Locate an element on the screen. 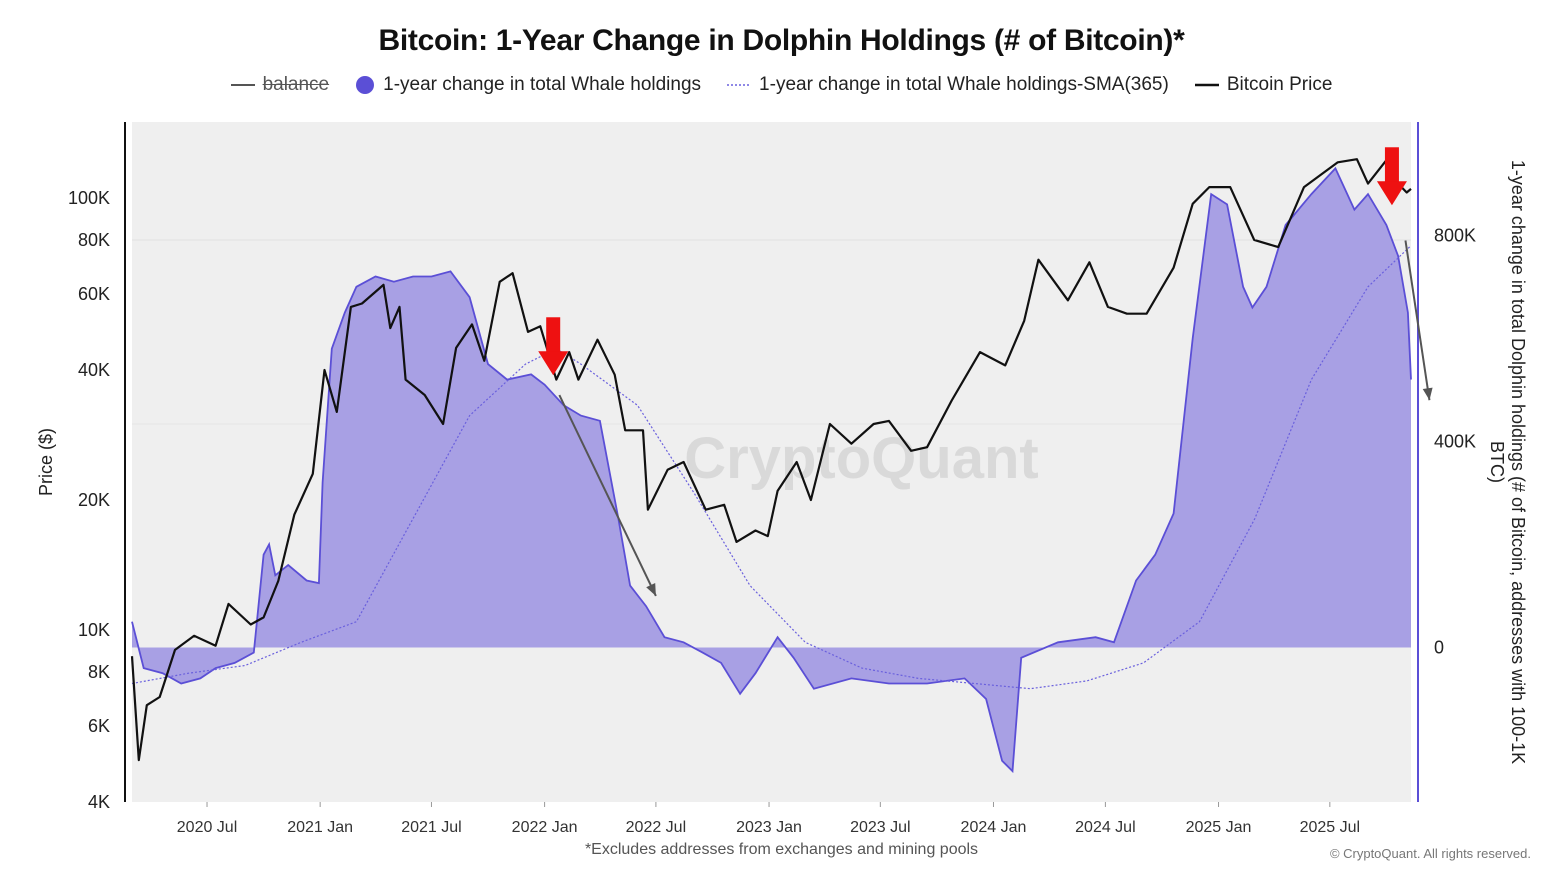 This screenshot has width=1563, height=878. legend-item-balance: balance is located at coordinates (280, 85).